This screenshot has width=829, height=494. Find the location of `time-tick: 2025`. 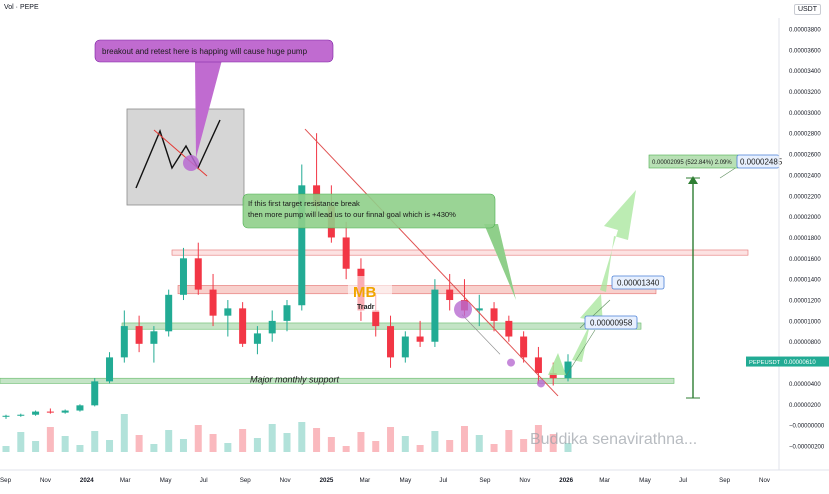

time-tick: 2025 is located at coordinates (327, 480).